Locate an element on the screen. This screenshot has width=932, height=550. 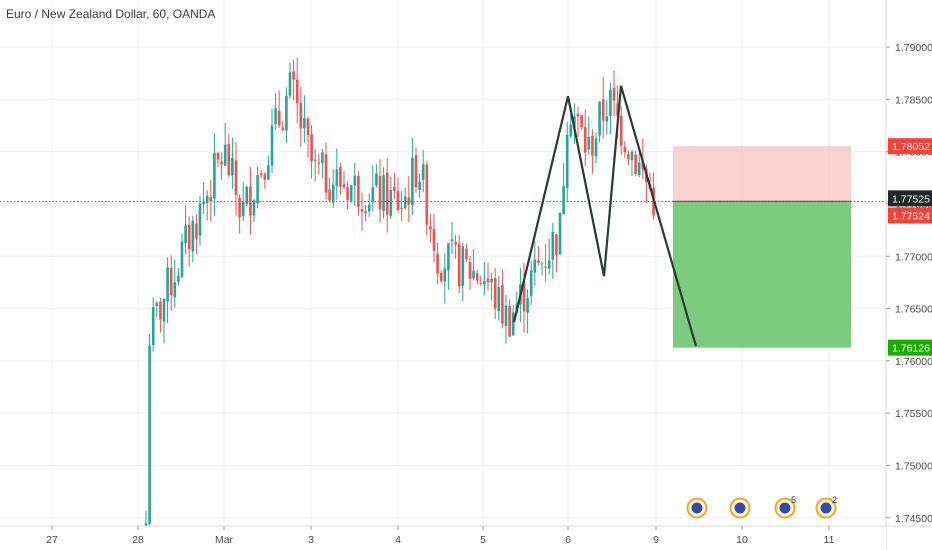
time-tick-label: 6 is located at coordinates (568, 540).